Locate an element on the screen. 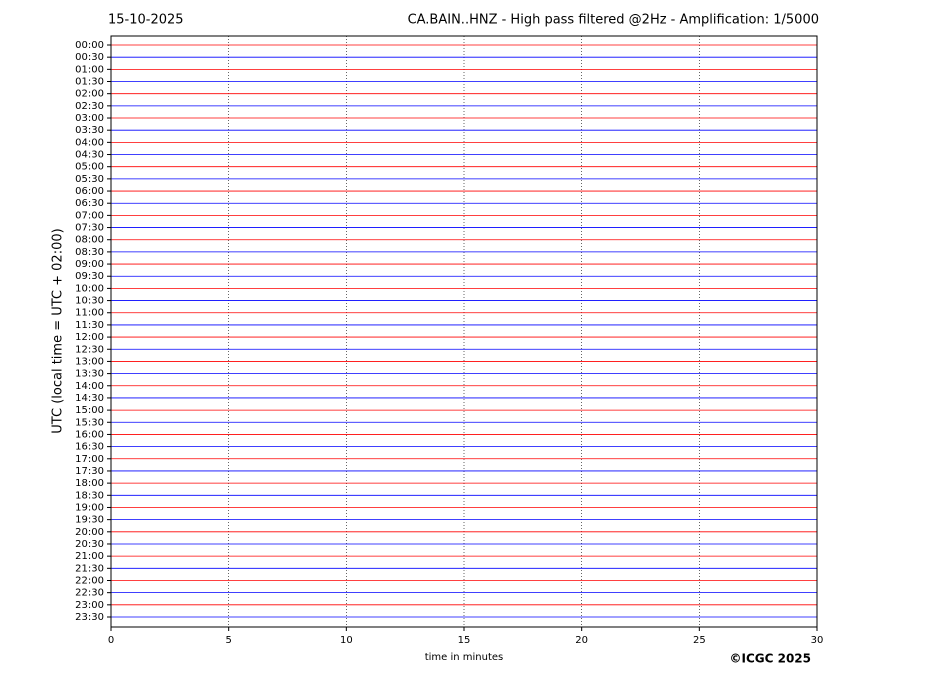 The width and height of the screenshot is (927, 696). x-tick-label: 25 is located at coordinates (699, 640).